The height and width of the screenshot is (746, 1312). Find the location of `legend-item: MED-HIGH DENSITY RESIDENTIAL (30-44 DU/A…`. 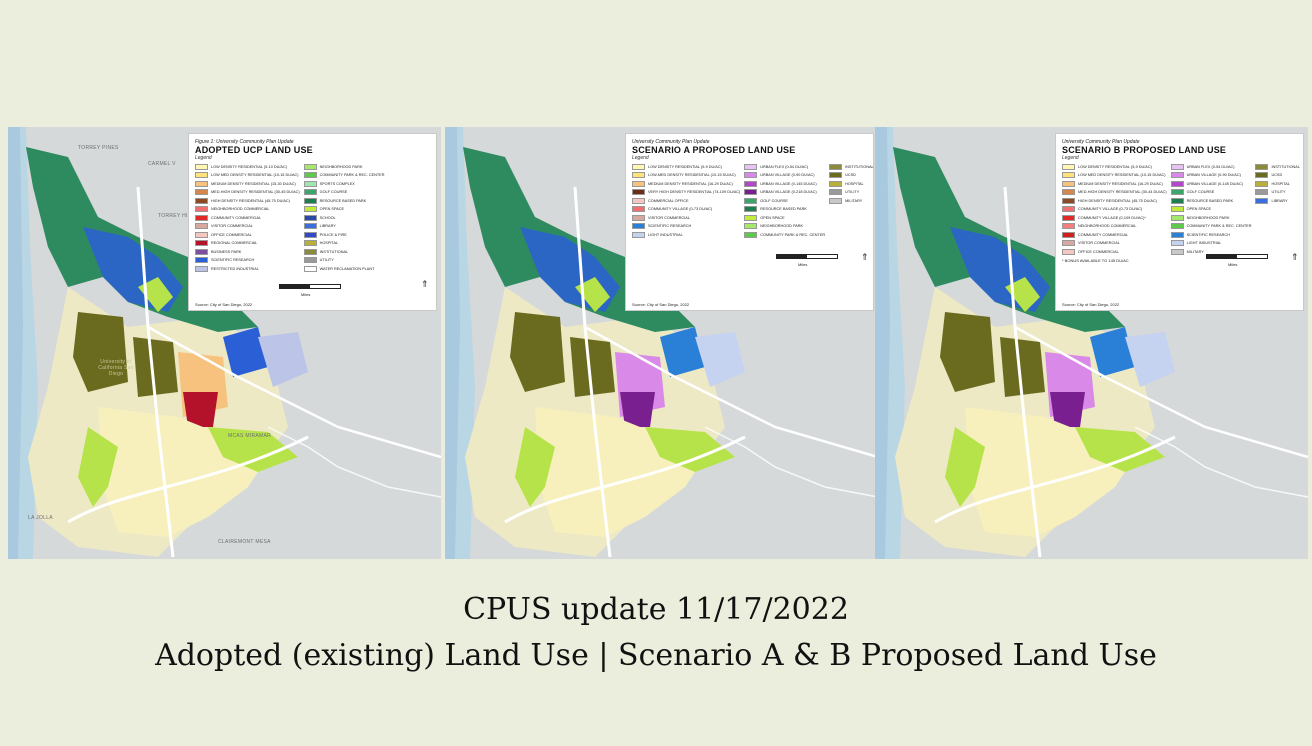

legend-item: MED-HIGH DENSITY RESIDENTIAL (30-44 DU/A… is located at coordinates (1114, 193).